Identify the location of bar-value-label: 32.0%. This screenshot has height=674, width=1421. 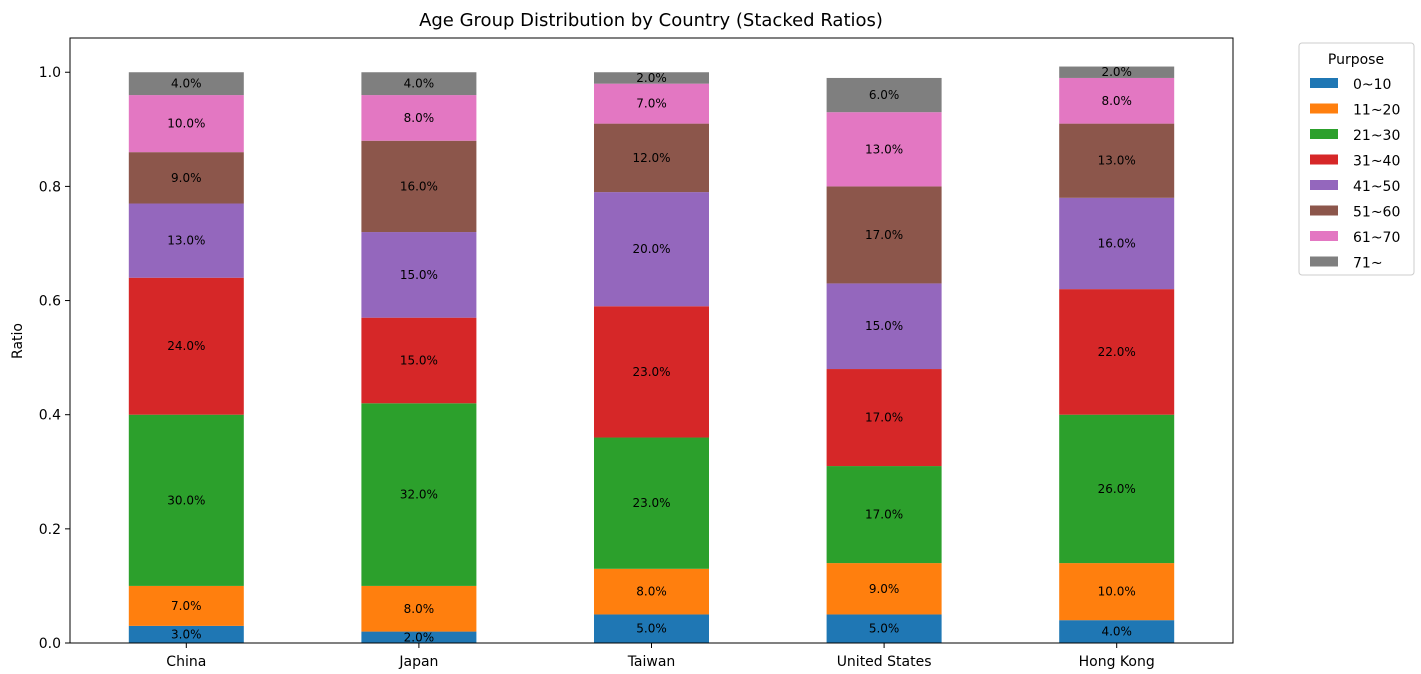
(419, 495).